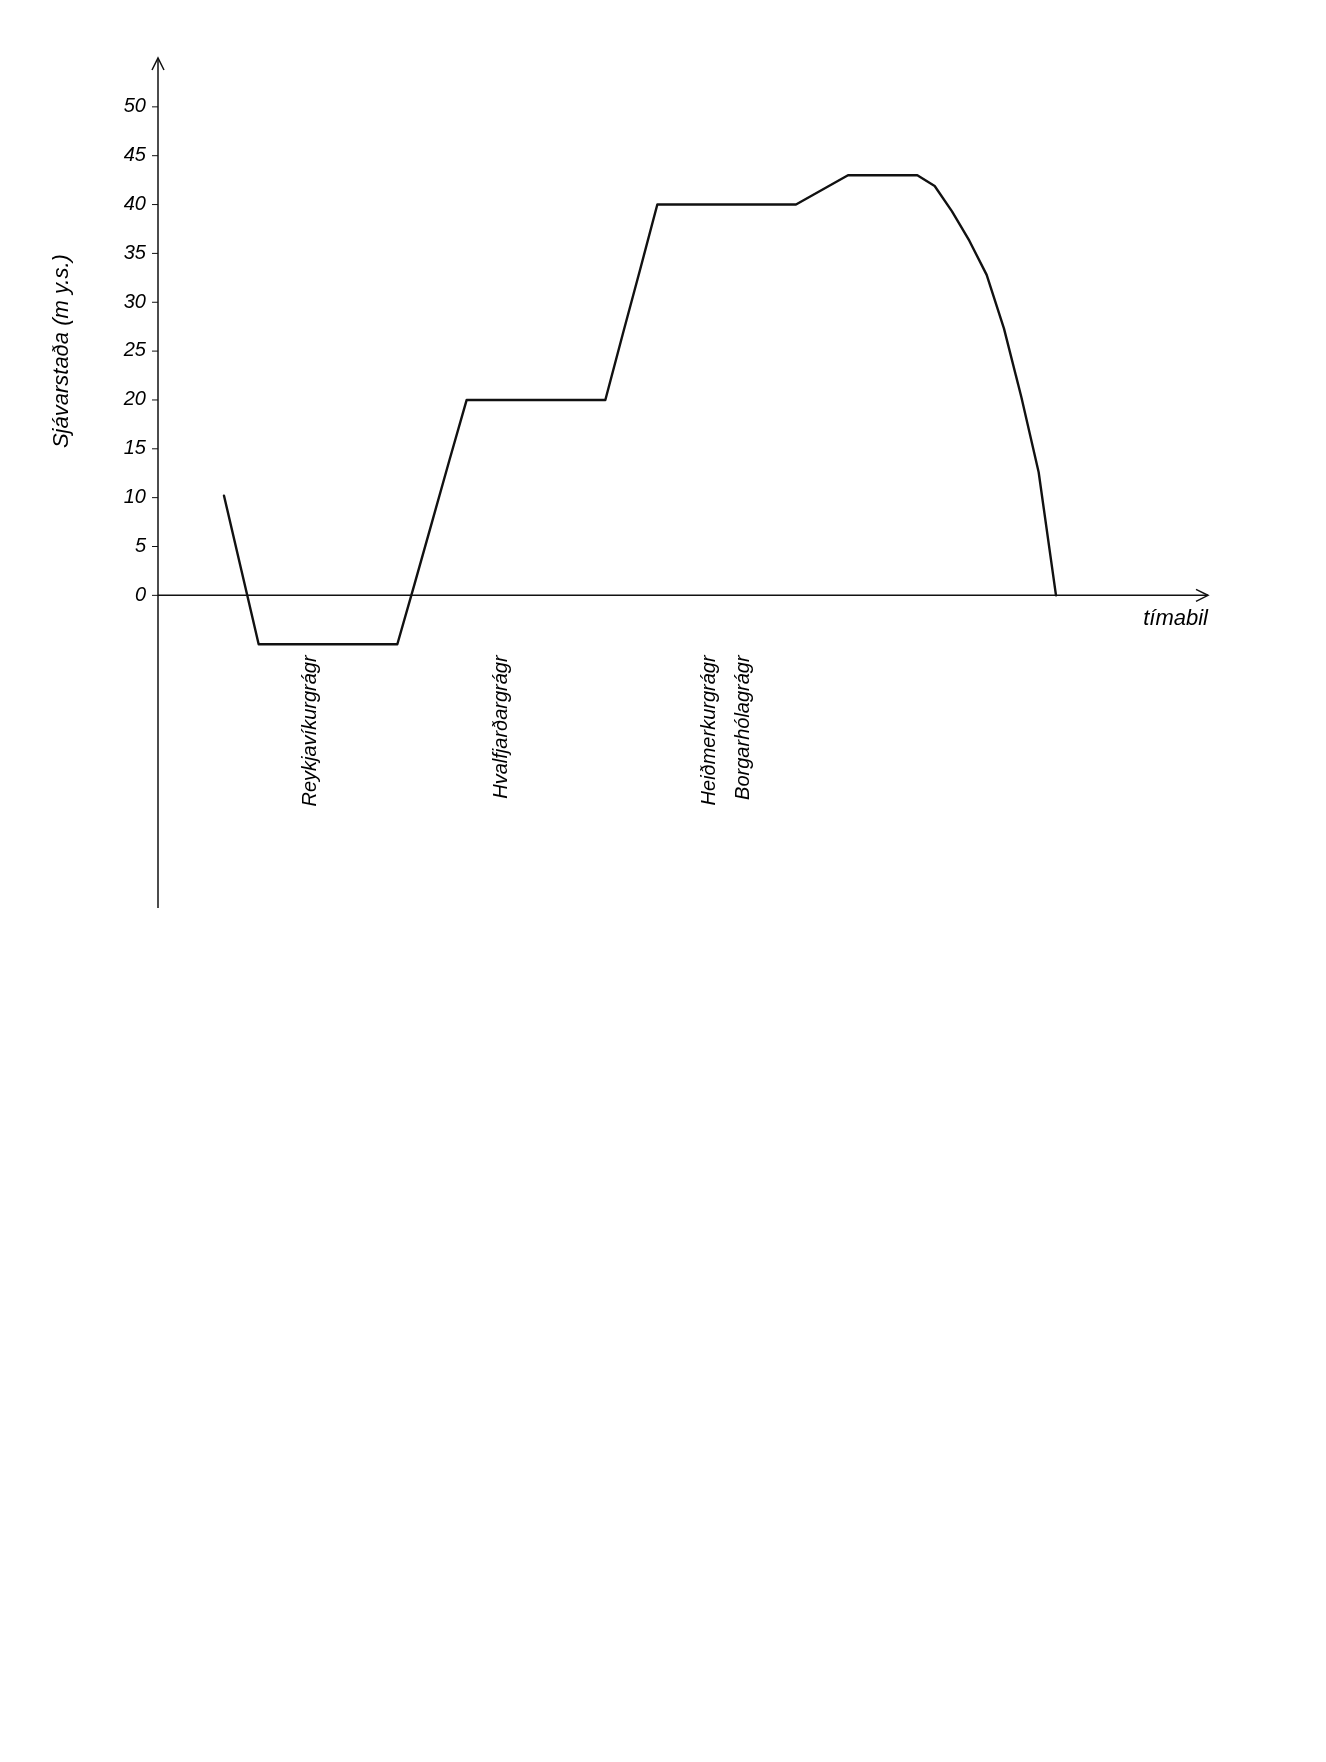 The image size is (1326, 1762). I want to click on y-tick-label: 50, so click(134, 105).